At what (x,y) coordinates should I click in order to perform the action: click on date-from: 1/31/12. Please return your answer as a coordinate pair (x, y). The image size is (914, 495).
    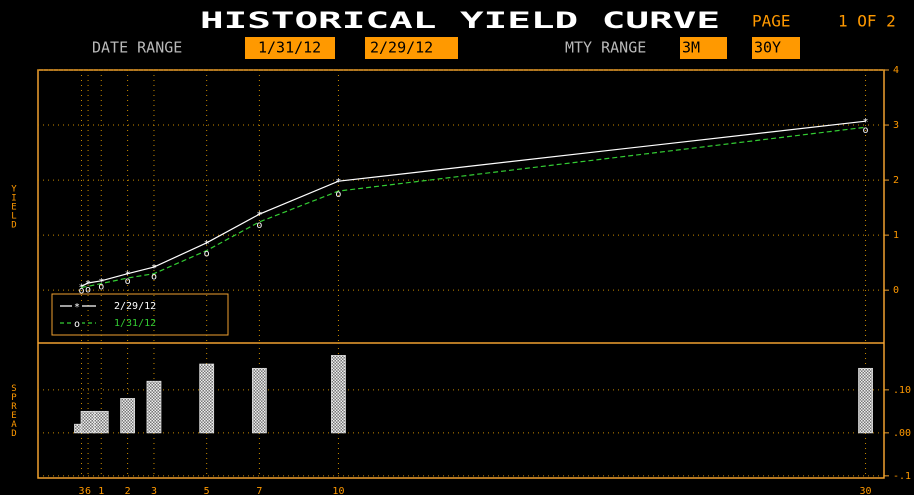
    Looking at the image, I should click on (289, 48).